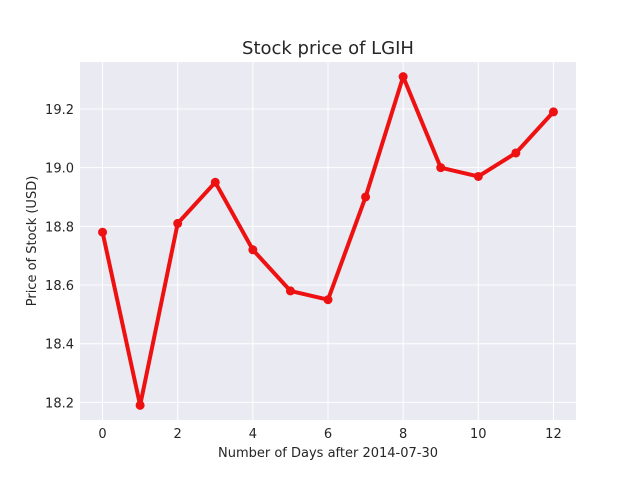 Image resolution: width=640 pixels, height=480 pixels. Describe the element at coordinates (178, 434) in the screenshot. I see `x-tick-label: 2` at that location.